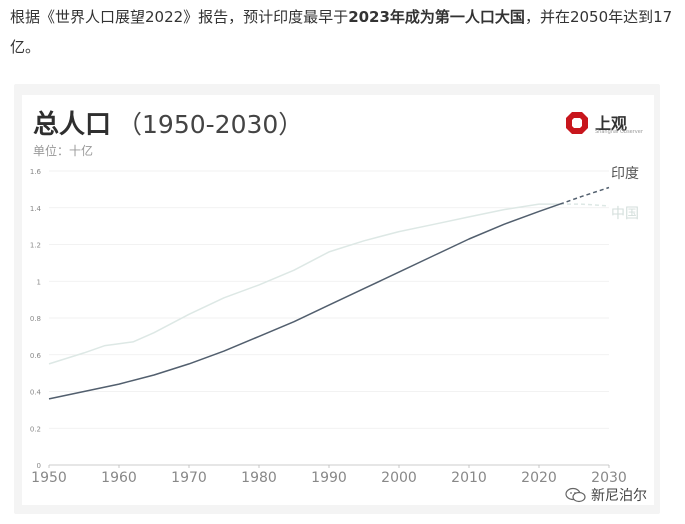  I want to click on chart-title-text: 总人口, so click(72, 125).